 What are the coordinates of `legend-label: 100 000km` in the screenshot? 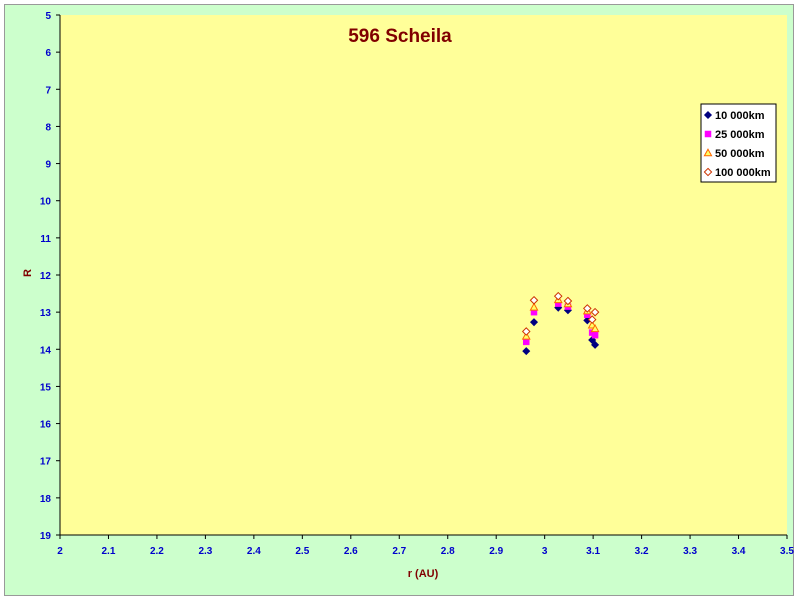 It's located at (743, 173).